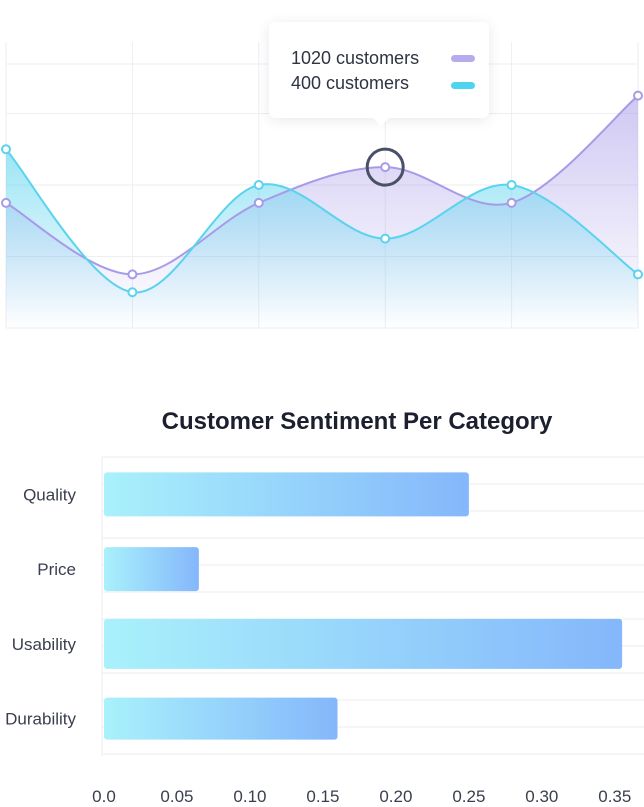 The image size is (644, 807). Describe the element at coordinates (357, 421) in the screenshot. I see `bar-chart-title: Customer Sentiment Per Category` at that location.